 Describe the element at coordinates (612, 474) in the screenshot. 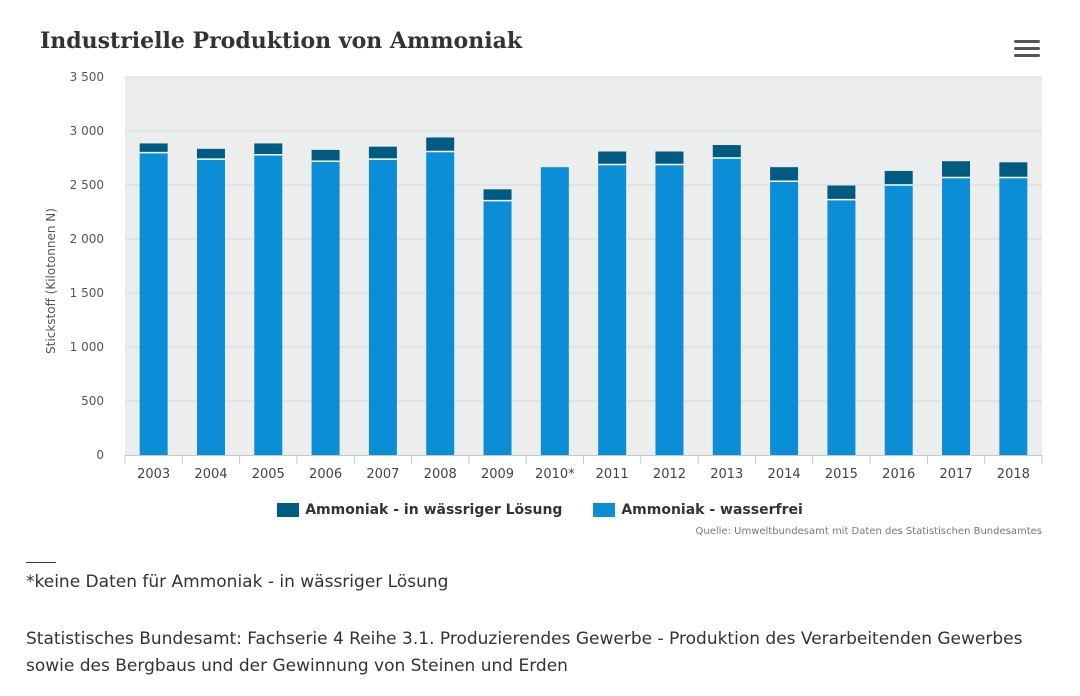

I see `x-tick-label: 2011` at that location.